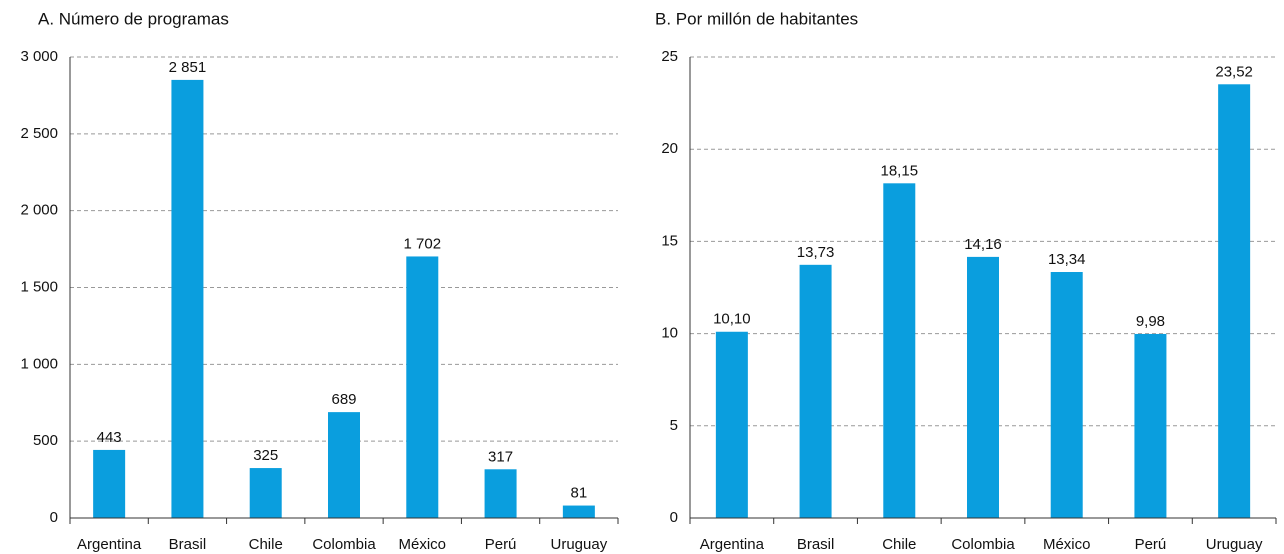 This screenshot has height=554, width=1284. Describe the element at coordinates (343, 399) in the screenshot. I see `value-label: 689` at that location.